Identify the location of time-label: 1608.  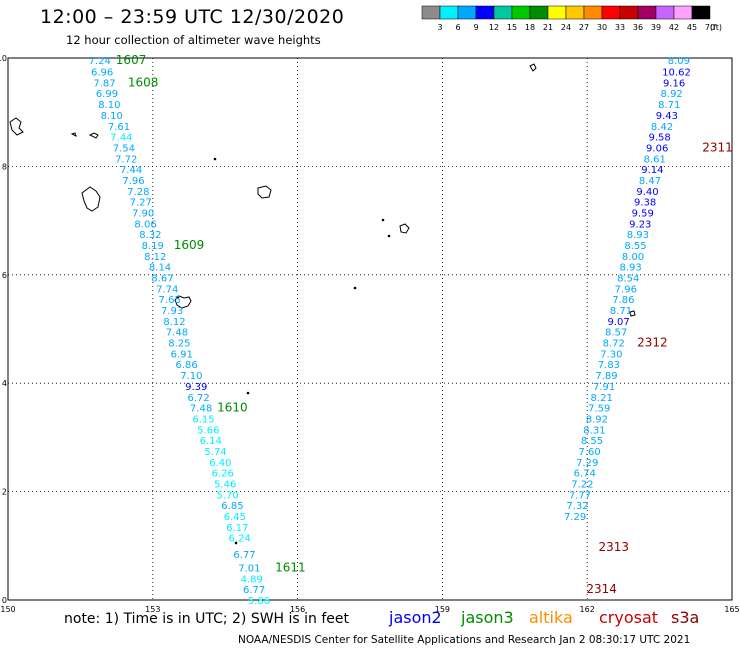
(143, 82).